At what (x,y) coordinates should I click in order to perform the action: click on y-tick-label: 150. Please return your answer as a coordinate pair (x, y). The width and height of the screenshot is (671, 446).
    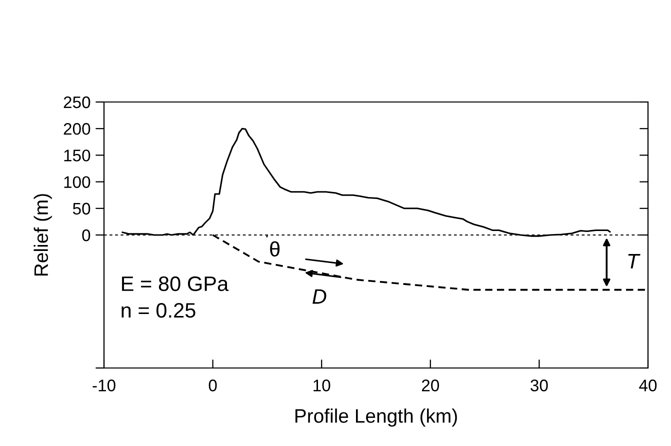
    Looking at the image, I should click on (77, 156).